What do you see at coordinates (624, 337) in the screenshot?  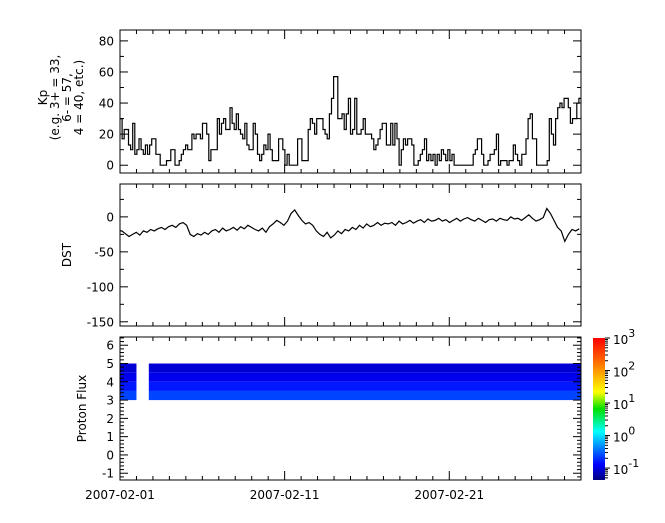 I see `colorbar-tick-label: 10³` at bounding box center [624, 337].